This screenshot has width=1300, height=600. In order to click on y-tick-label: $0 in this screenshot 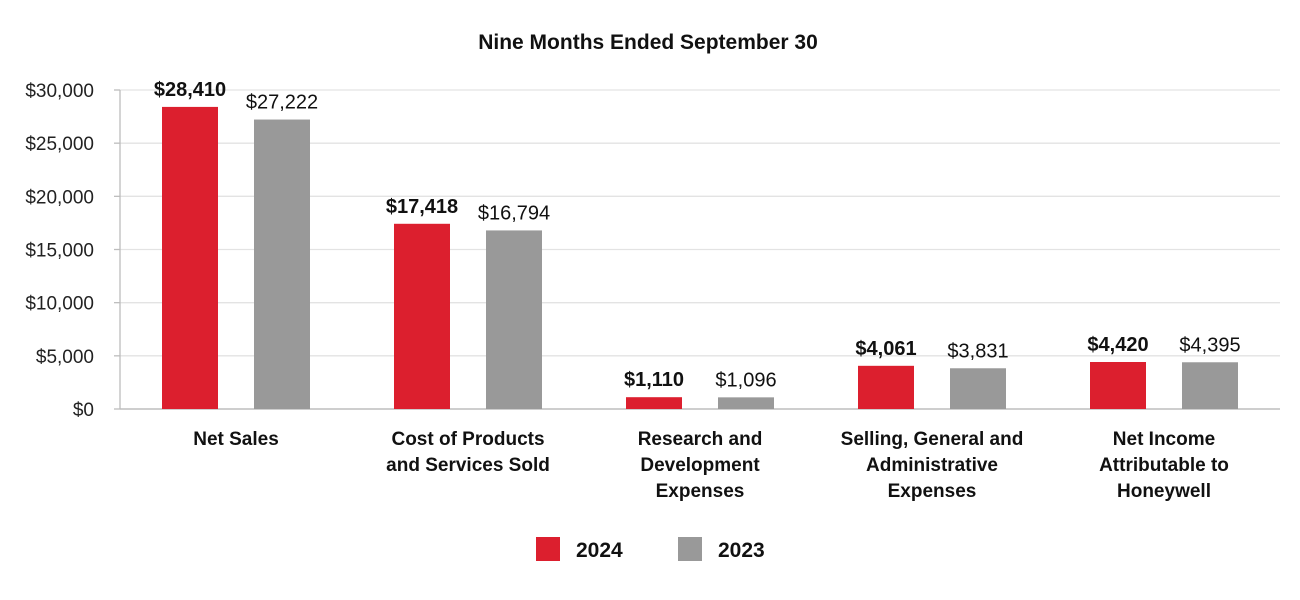, I will do `click(83, 410)`.